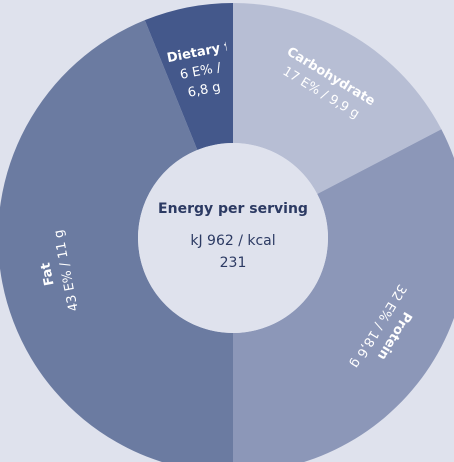 The height and width of the screenshot is (462, 454). Describe the element at coordinates (200, 80) in the screenshot. I see `segment-value: 6 E% / 6,8 g` at that location.